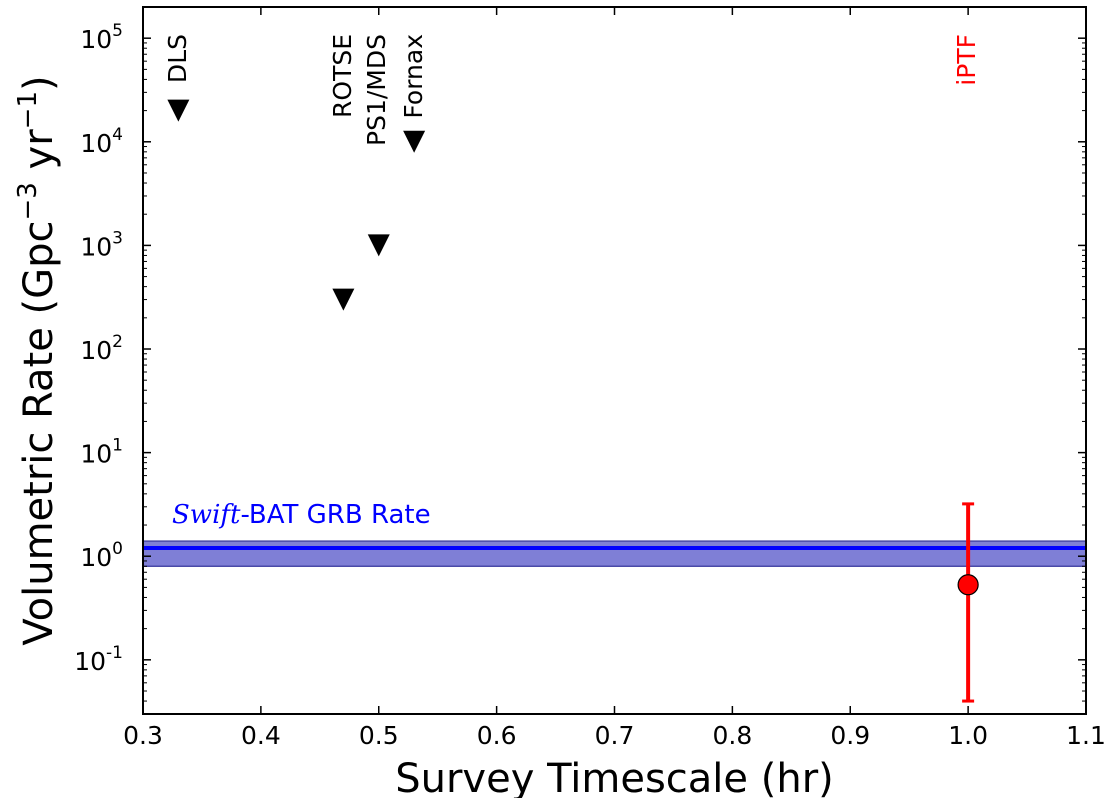 The image size is (1112, 798). I want to click on measurement-point, so click(968, 585).